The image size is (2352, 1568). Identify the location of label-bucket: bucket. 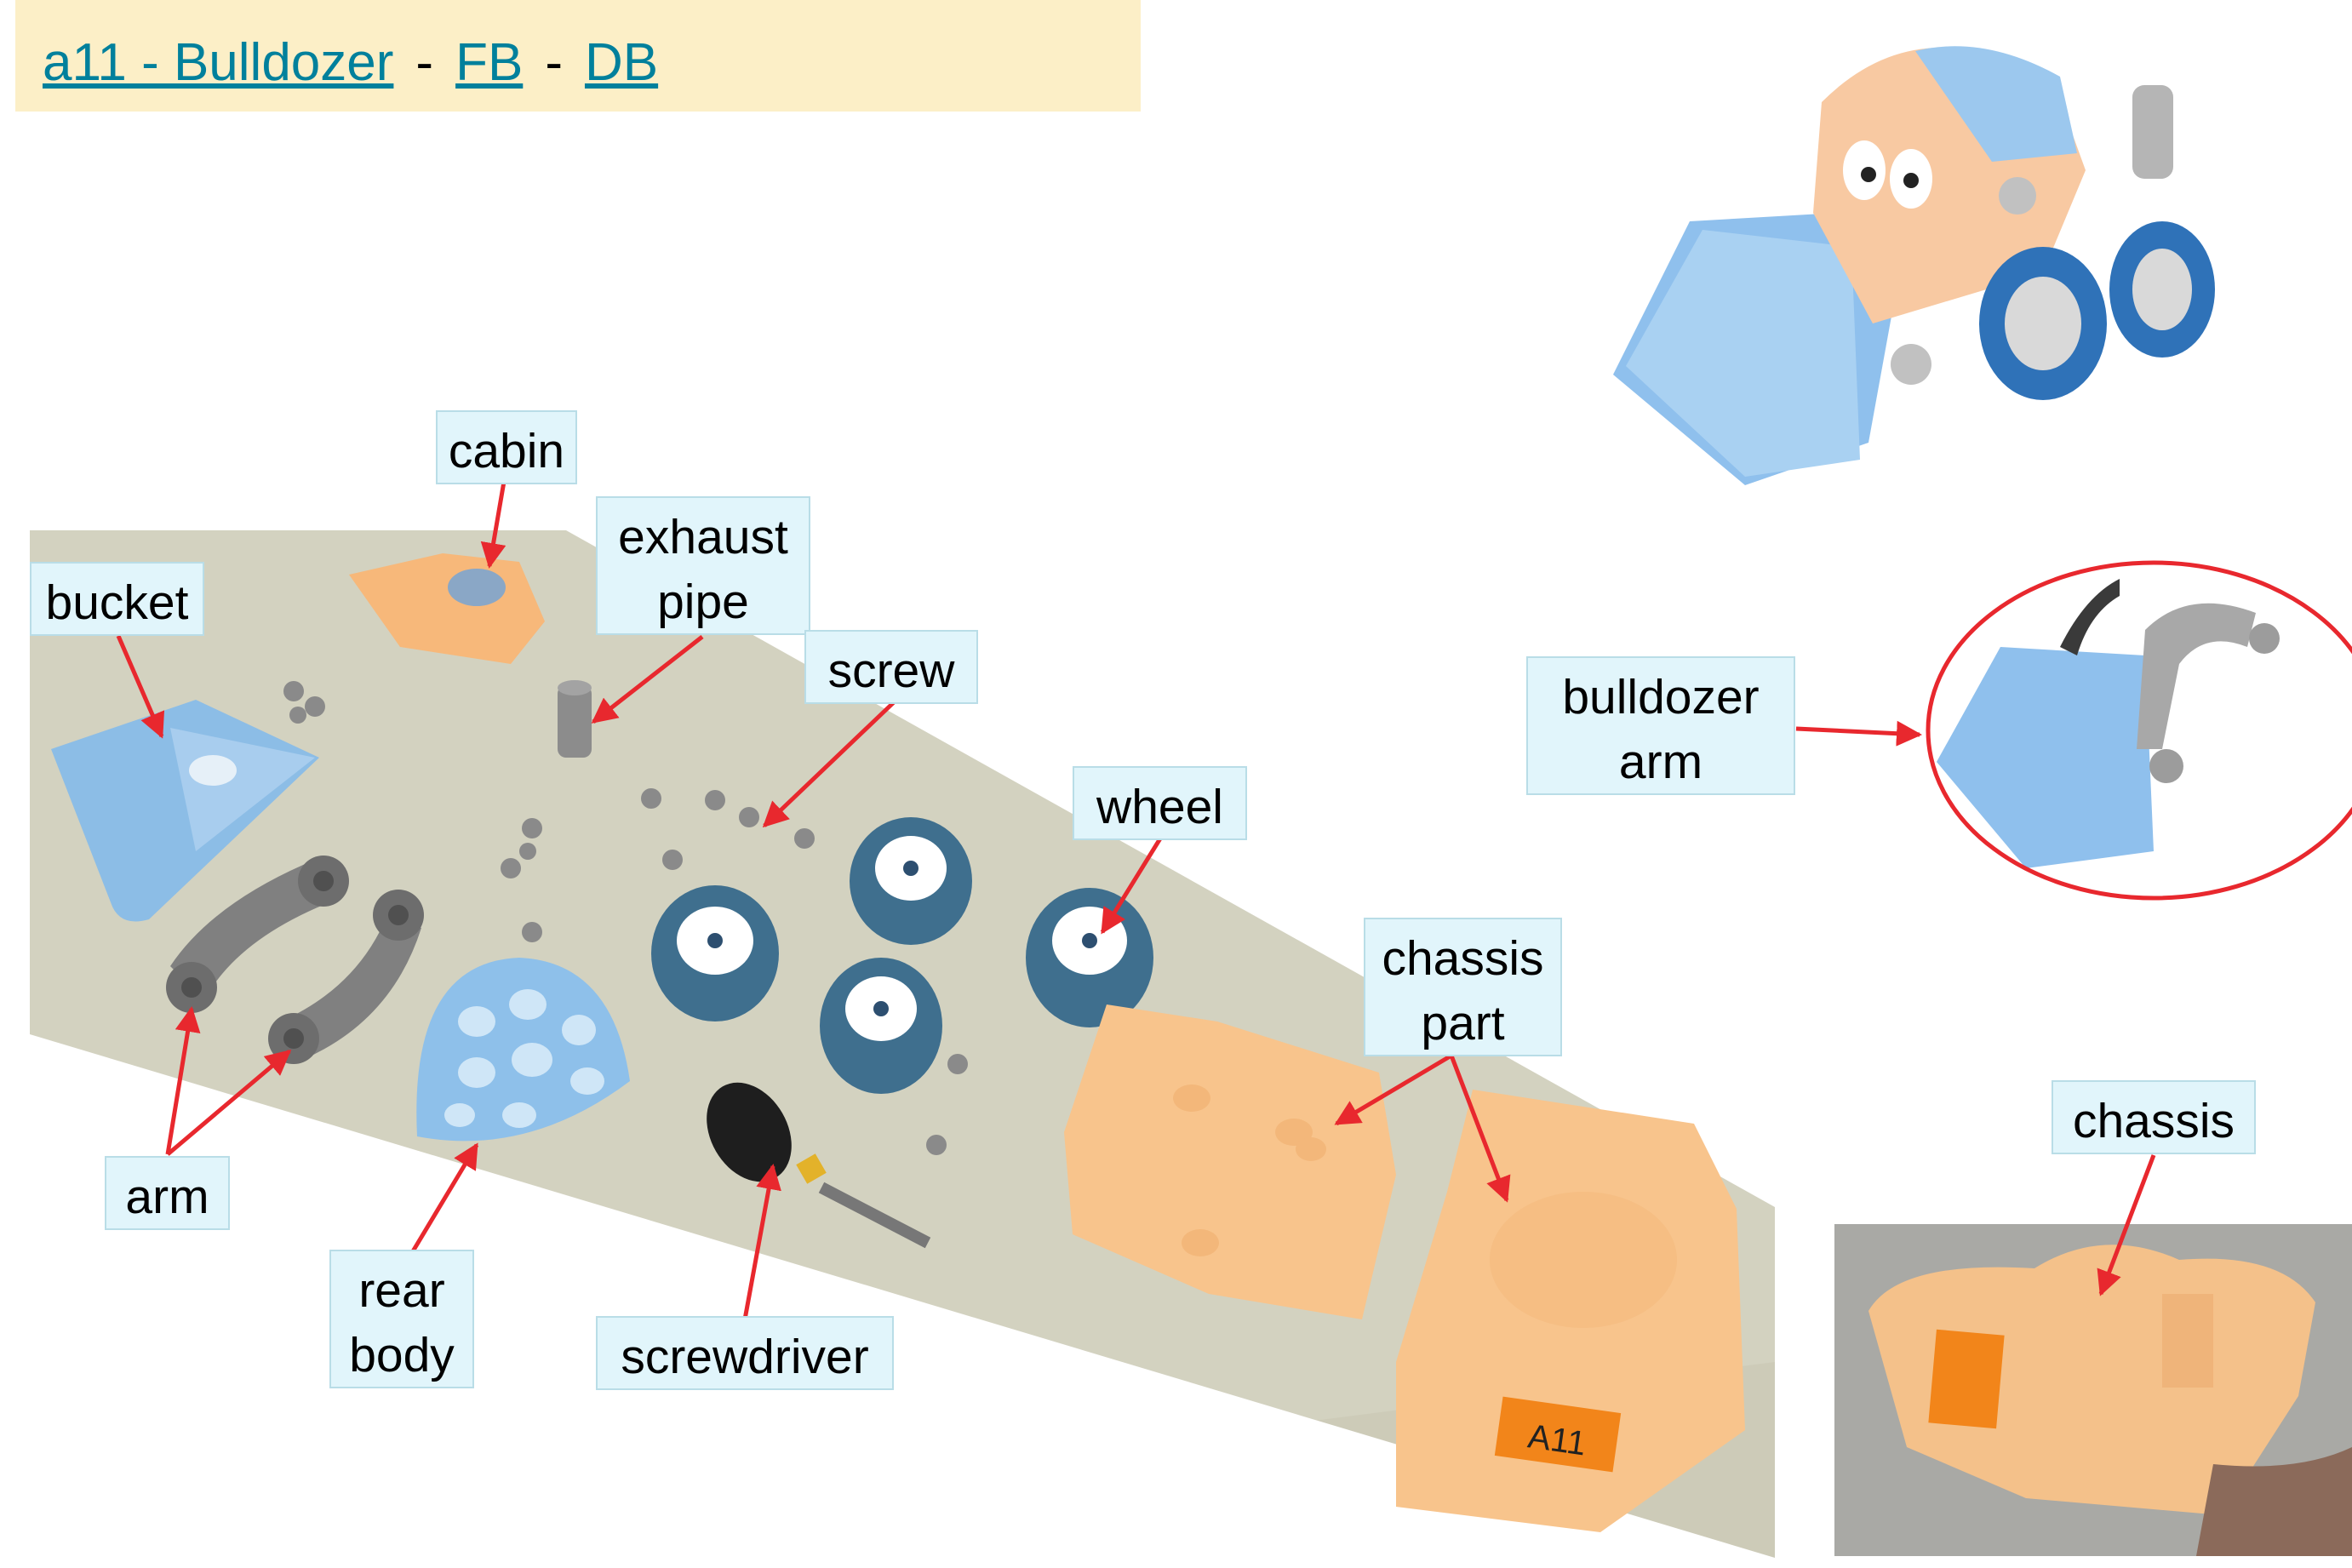
(117, 599).